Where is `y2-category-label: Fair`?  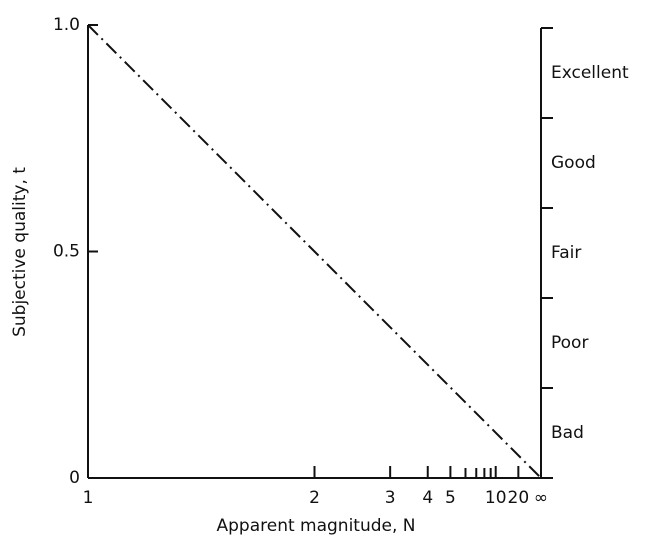 y2-category-label: Fair is located at coordinates (566, 253).